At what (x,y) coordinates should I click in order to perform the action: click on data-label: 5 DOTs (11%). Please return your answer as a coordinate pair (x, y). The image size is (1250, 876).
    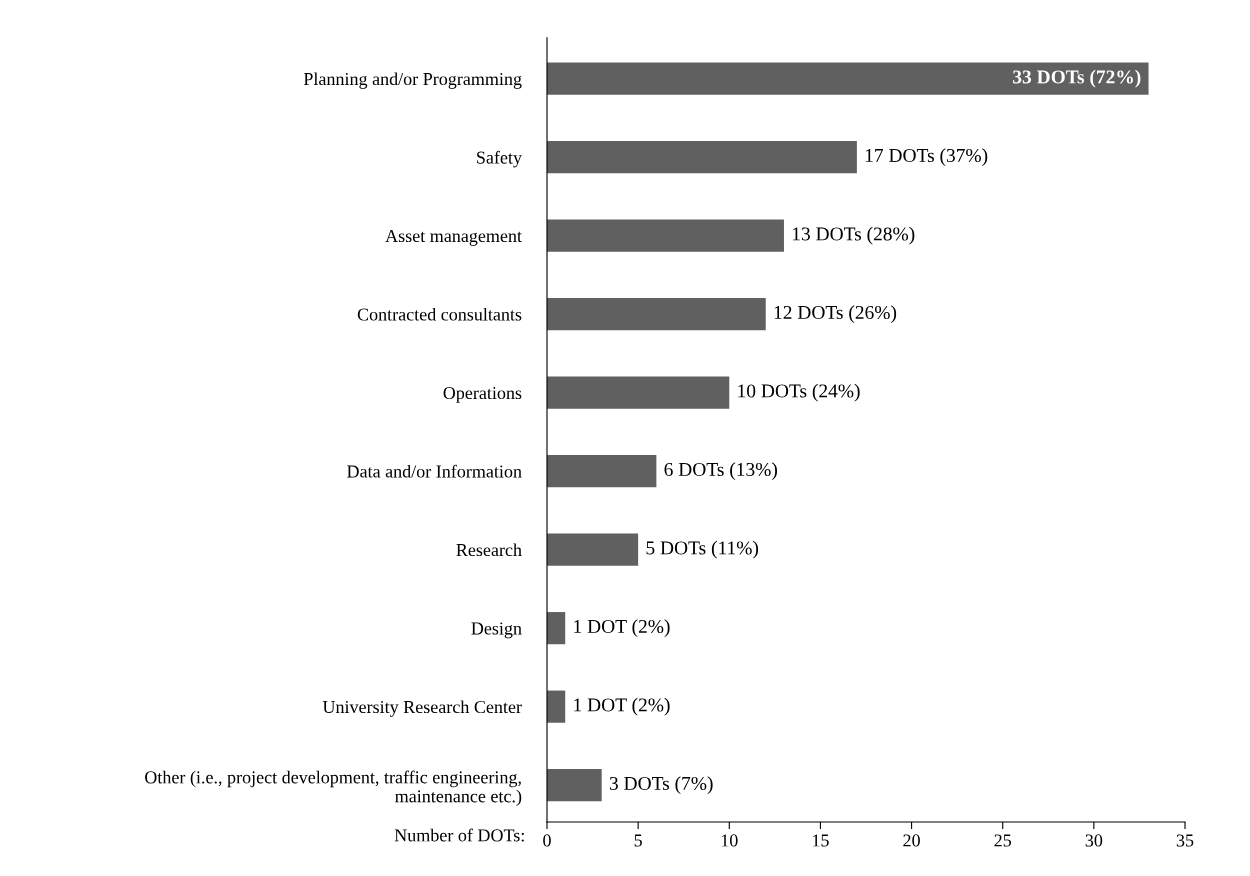
    Looking at the image, I should click on (702, 549).